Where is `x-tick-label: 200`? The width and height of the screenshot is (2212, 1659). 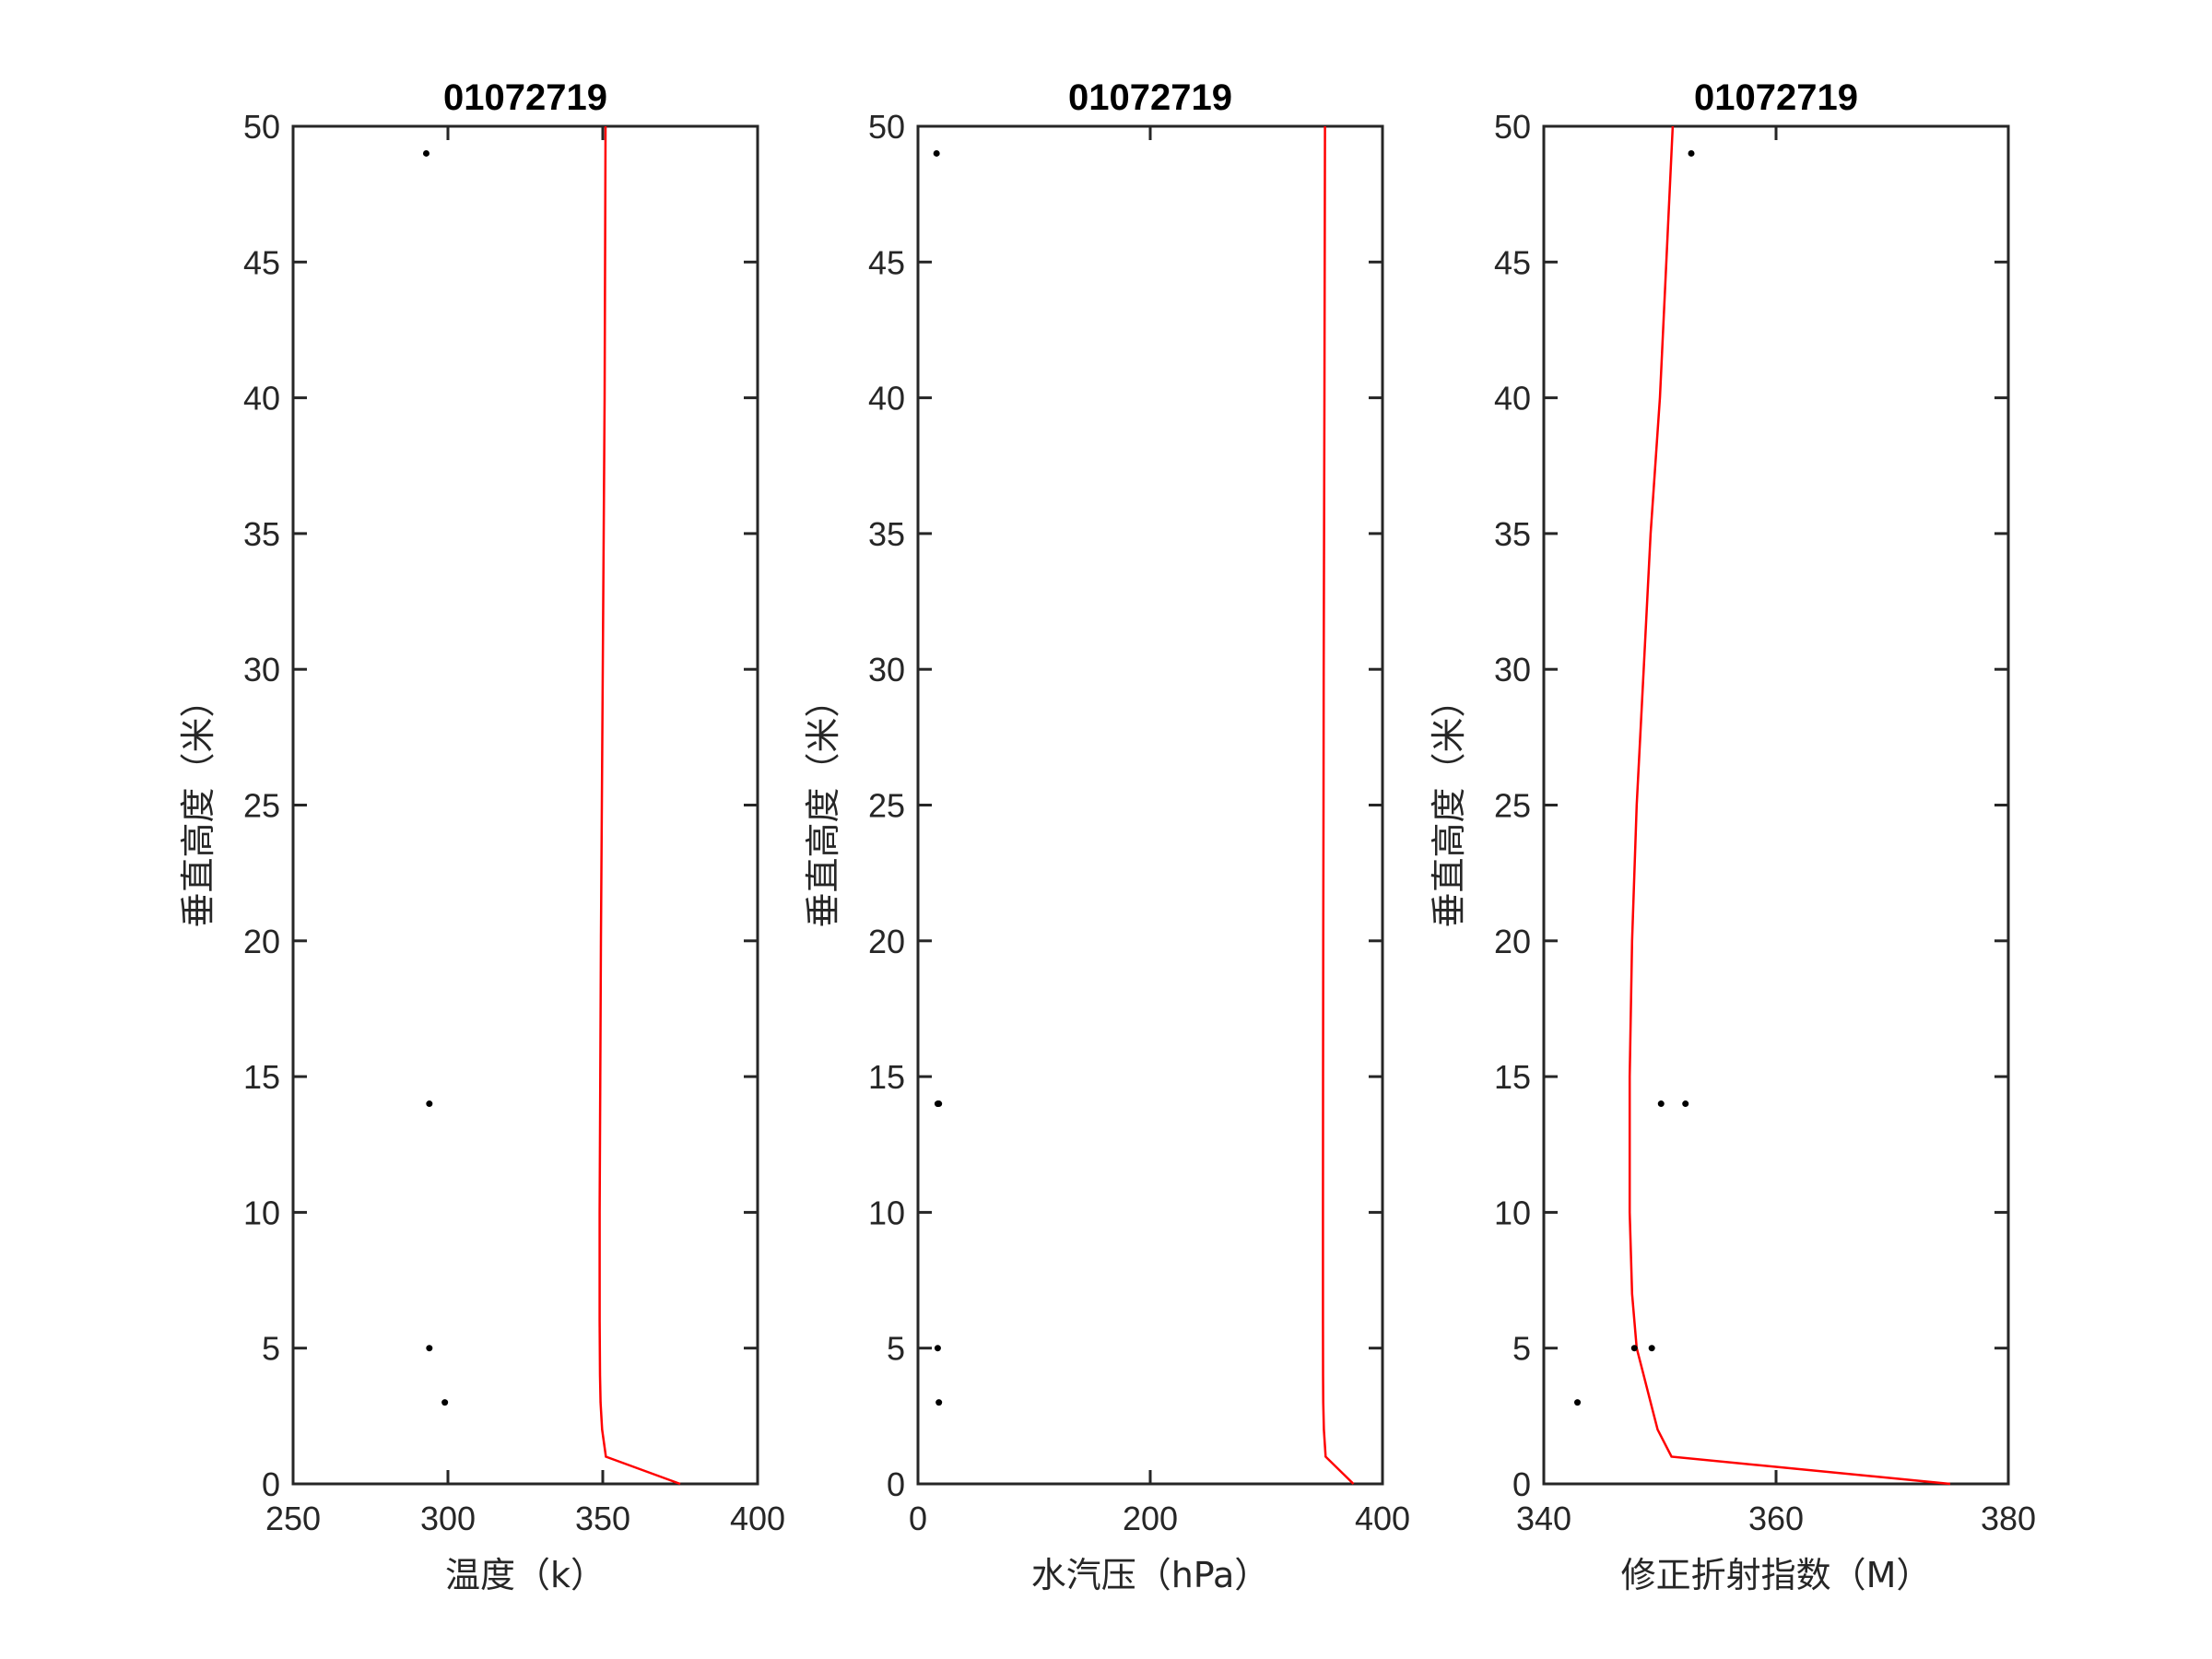 x-tick-label: 200 is located at coordinates (1150, 1518).